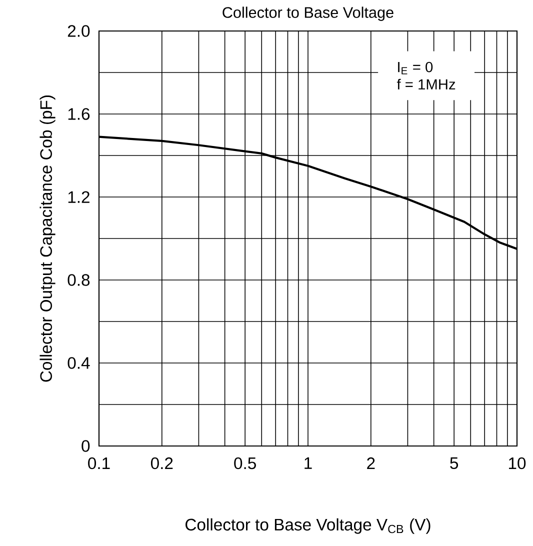  Describe the element at coordinates (79, 114) in the screenshot. I see `y-tick-label: 1.6` at that location.